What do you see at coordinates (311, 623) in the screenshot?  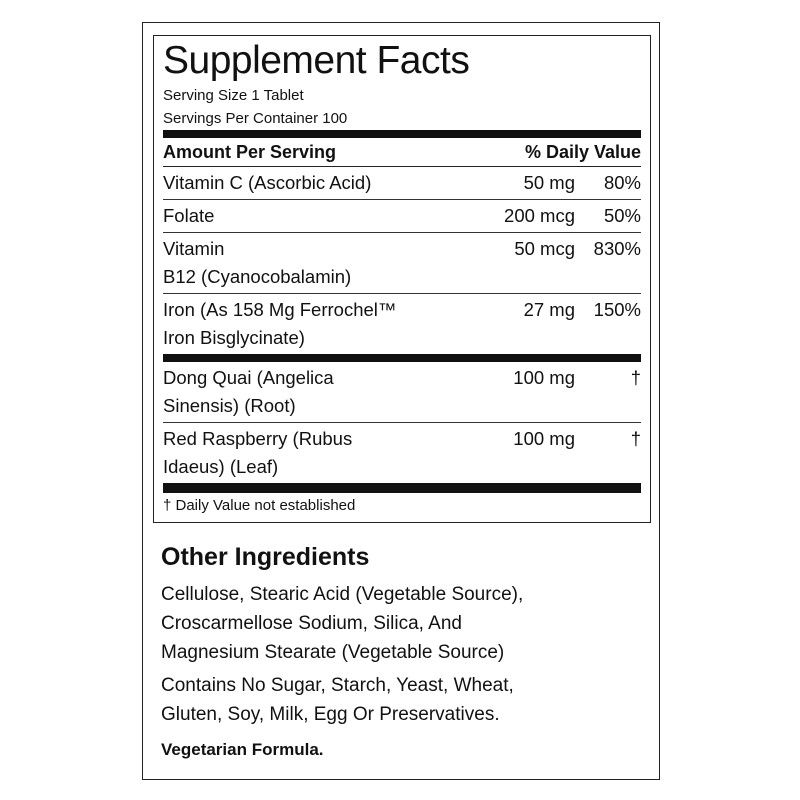 I see `text-line: Croscarmellose Sodium, Silica, And` at bounding box center [311, 623].